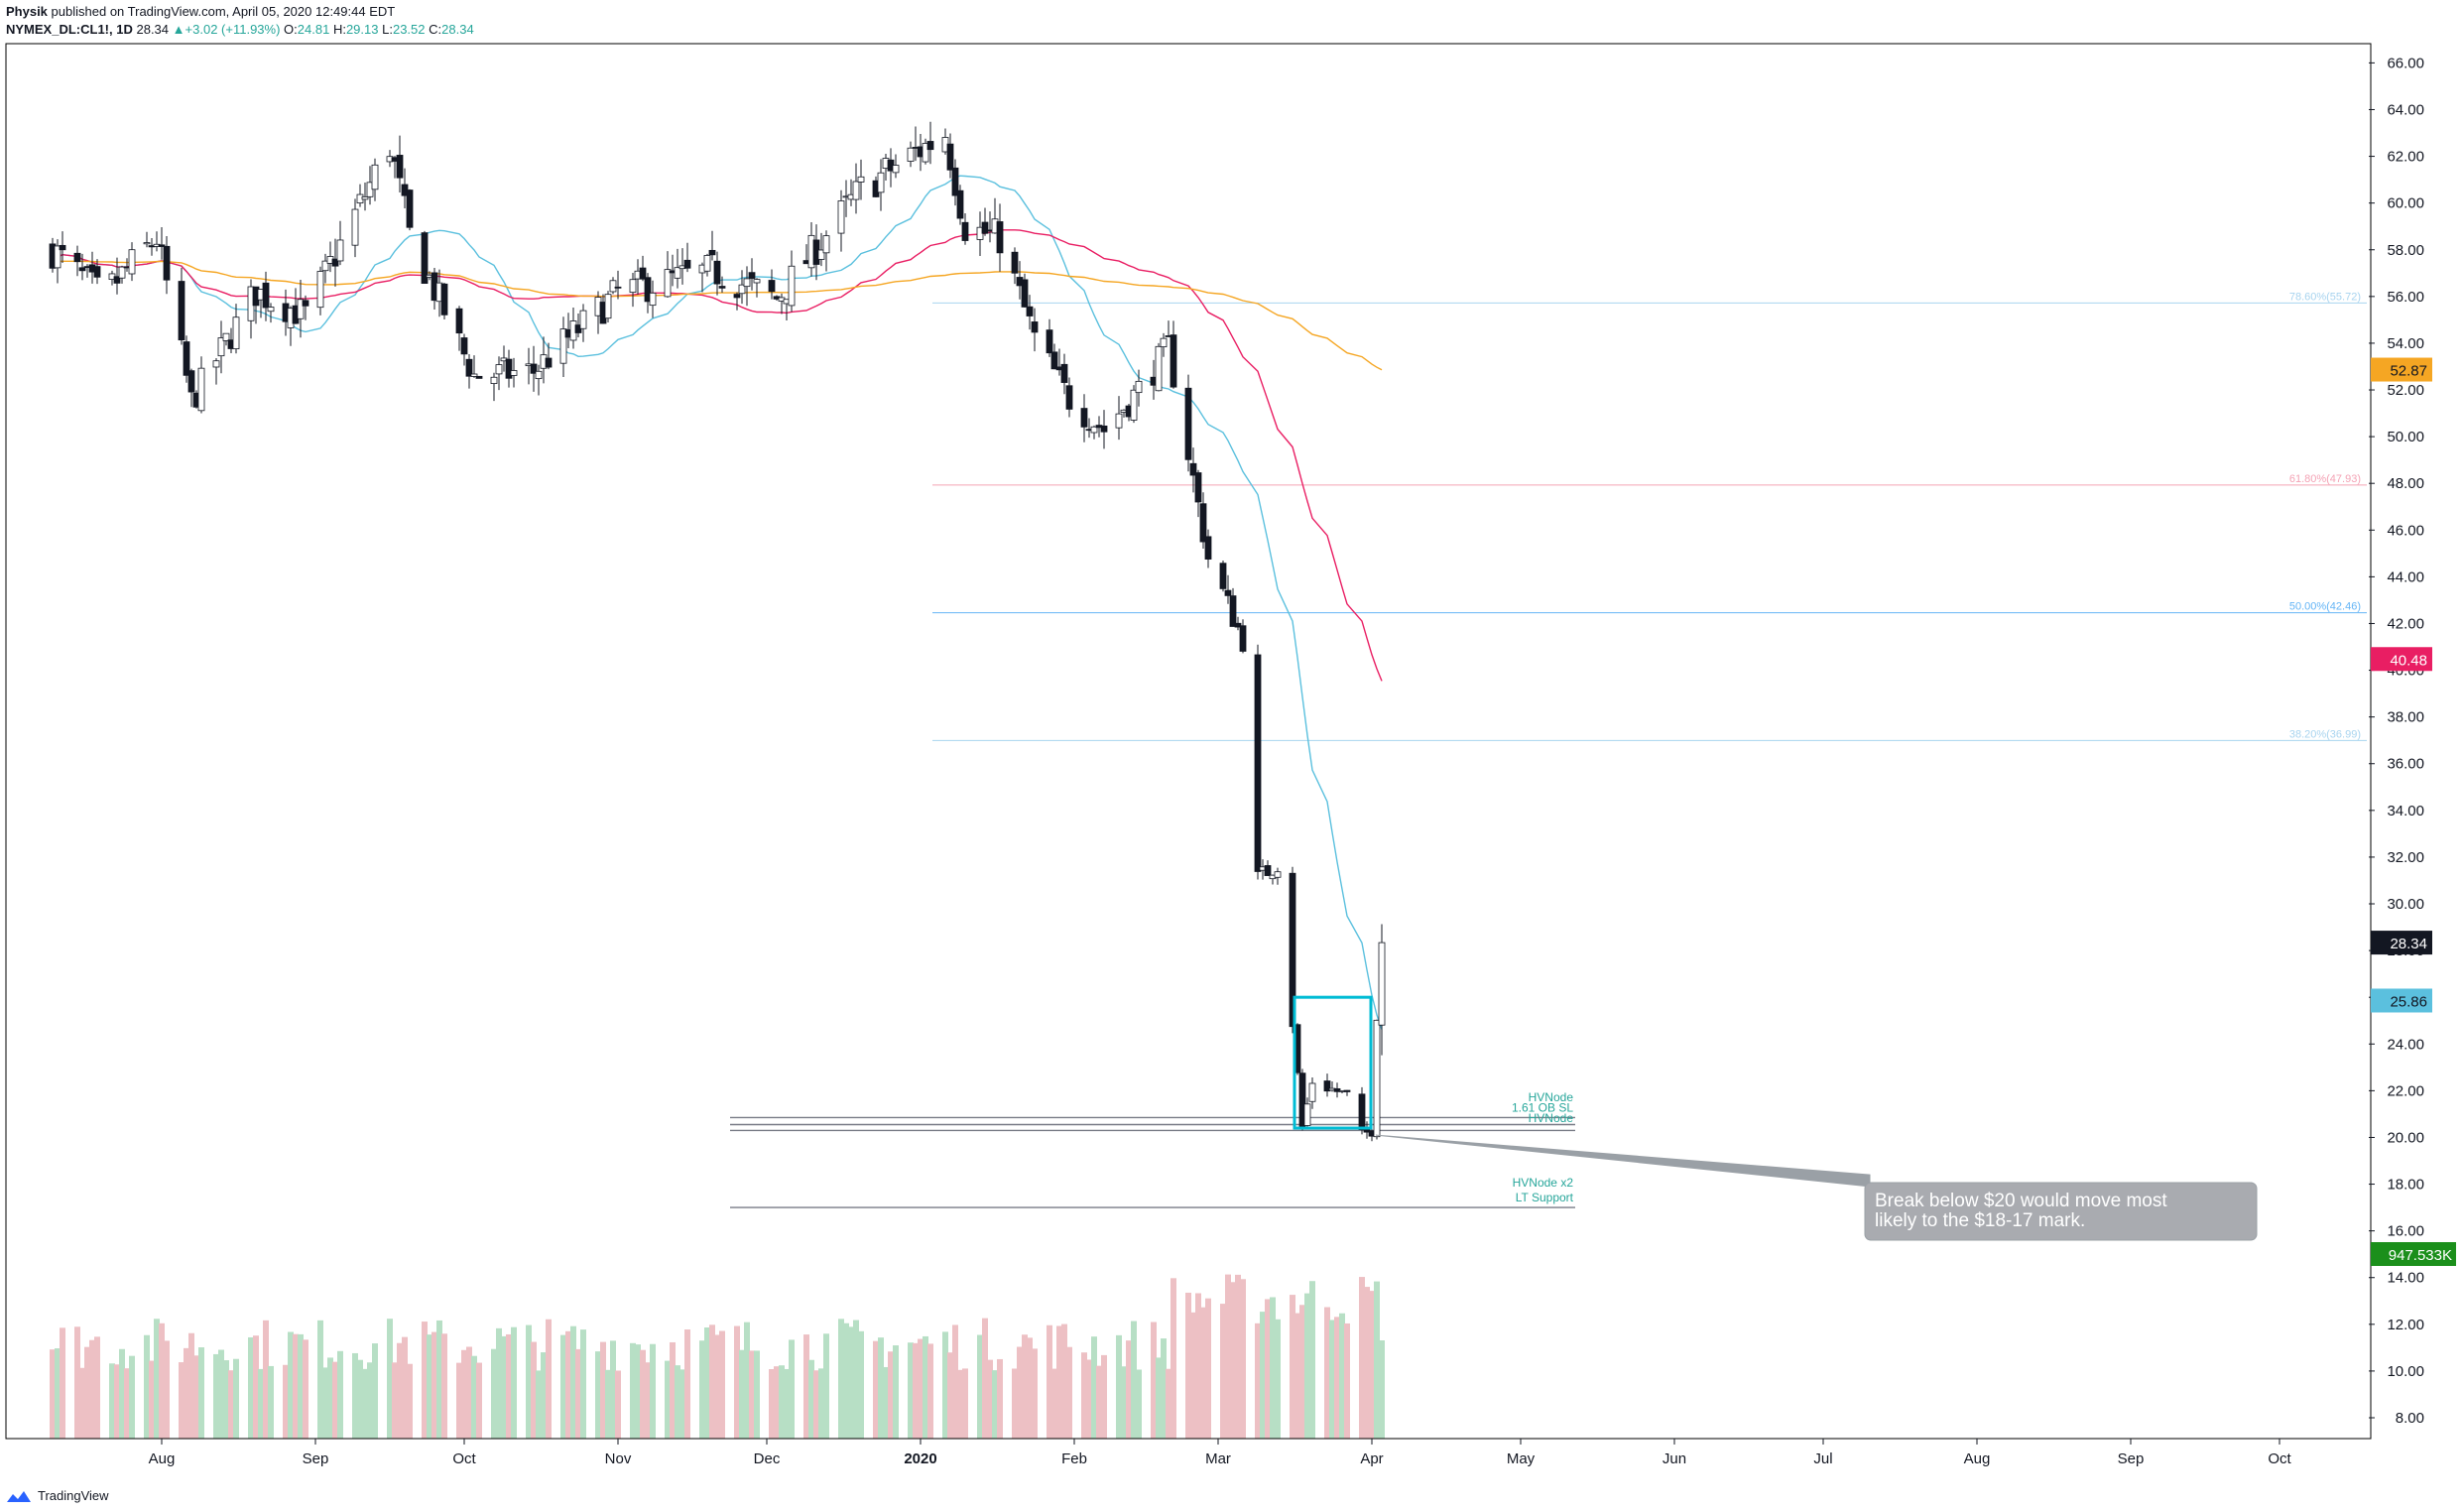 This screenshot has width=2464, height=1512. What do you see at coordinates (1623, 1161) in the screenshot?
I see `callout-pointer` at bounding box center [1623, 1161].